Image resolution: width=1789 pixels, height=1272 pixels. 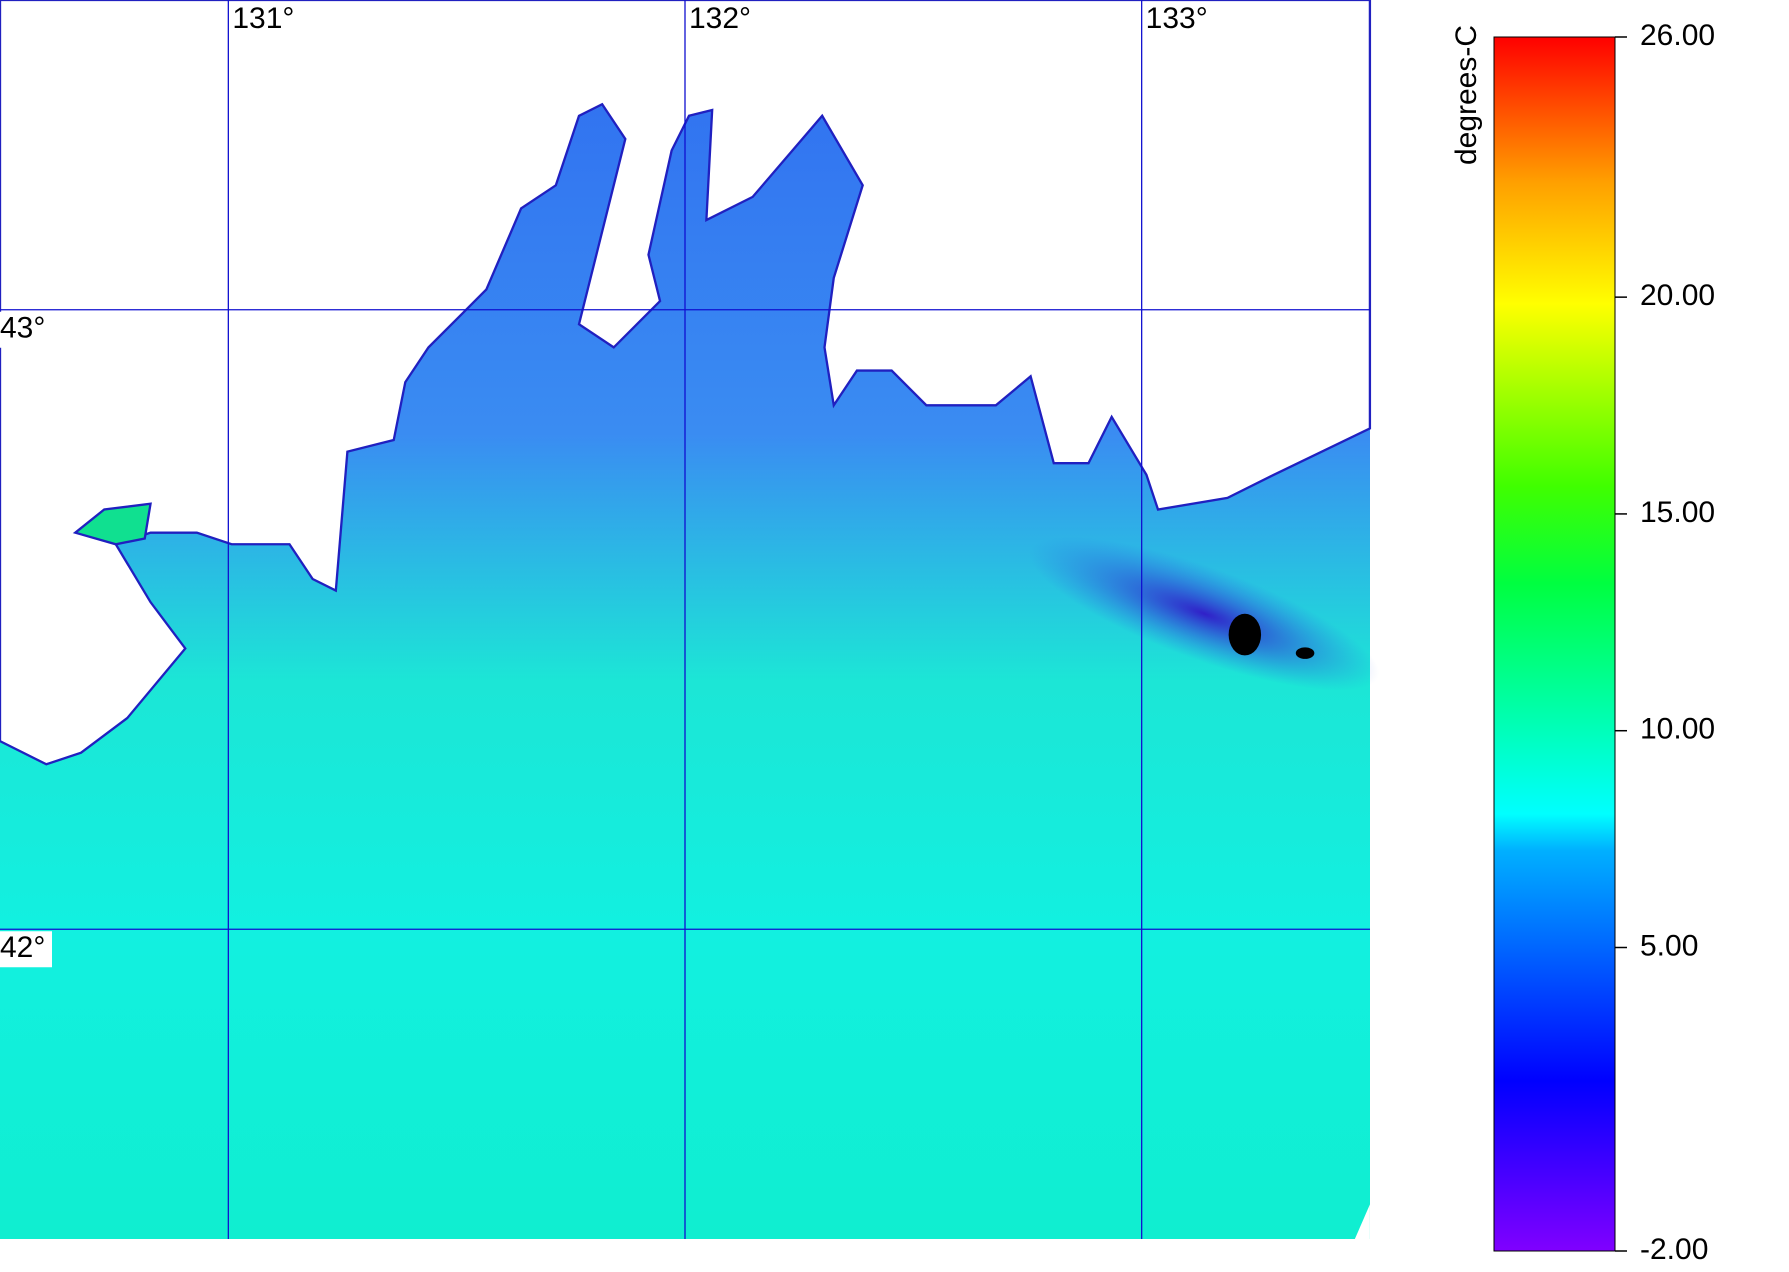 I want to click on colorbar-tick-label: 15.00, so click(x=1677, y=512).